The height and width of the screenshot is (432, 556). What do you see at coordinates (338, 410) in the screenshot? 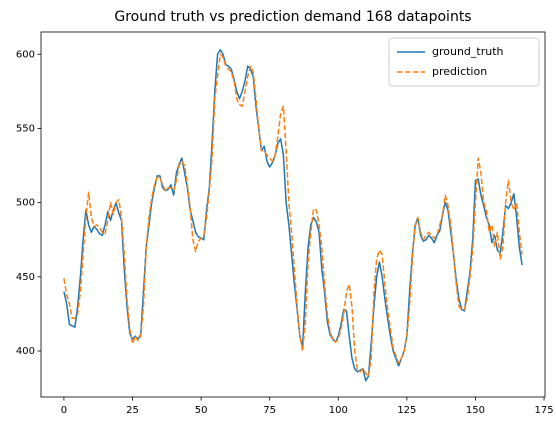
I see `x-tick-label: 100` at bounding box center [338, 410].